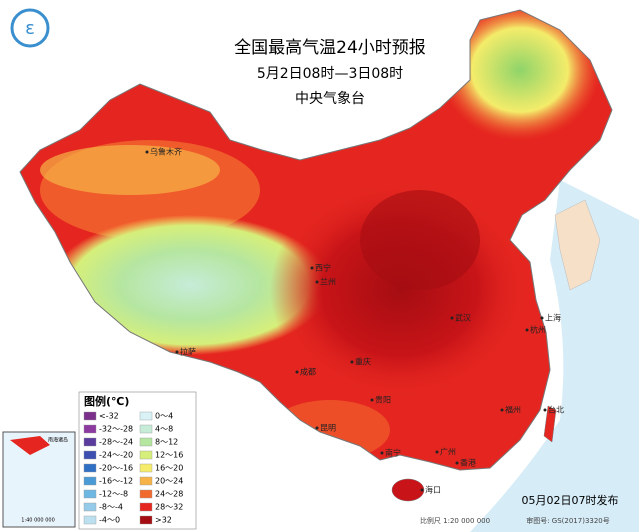 The height and width of the screenshot is (532, 639). I want to click on approval: 审图号: GS(2017)3320号, so click(568, 520).